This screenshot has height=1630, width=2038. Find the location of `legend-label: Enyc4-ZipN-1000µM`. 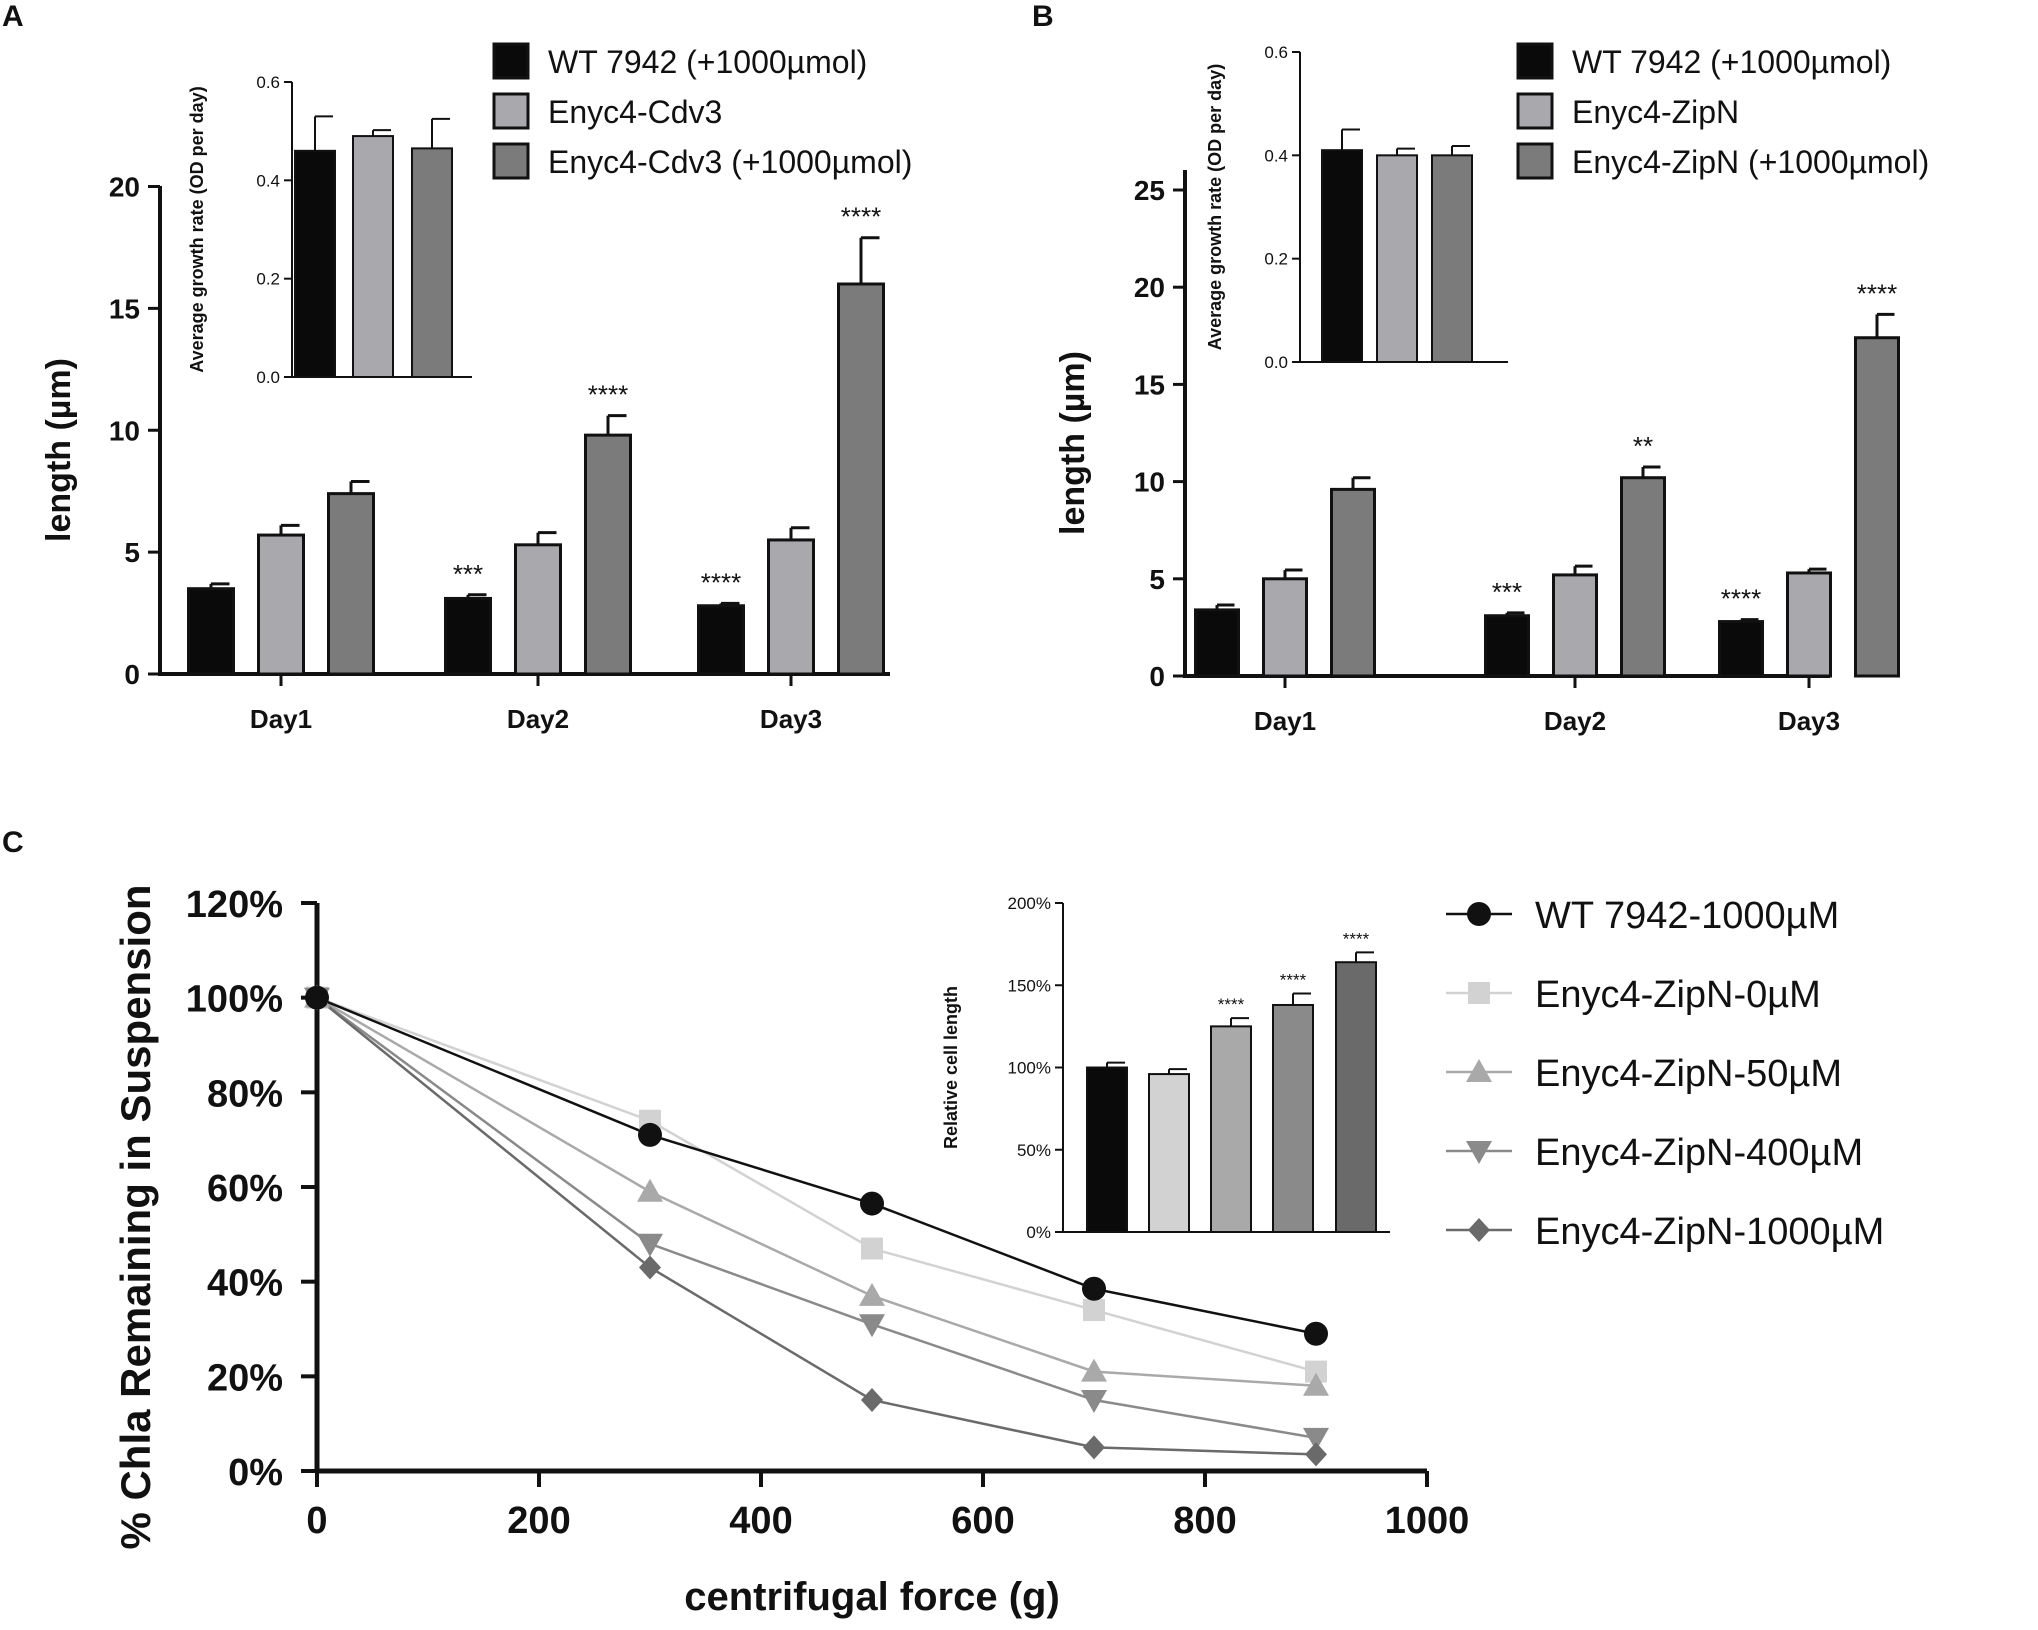

legend-label: Enyc4-ZipN-1000µM is located at coordinates (1709, 1232).